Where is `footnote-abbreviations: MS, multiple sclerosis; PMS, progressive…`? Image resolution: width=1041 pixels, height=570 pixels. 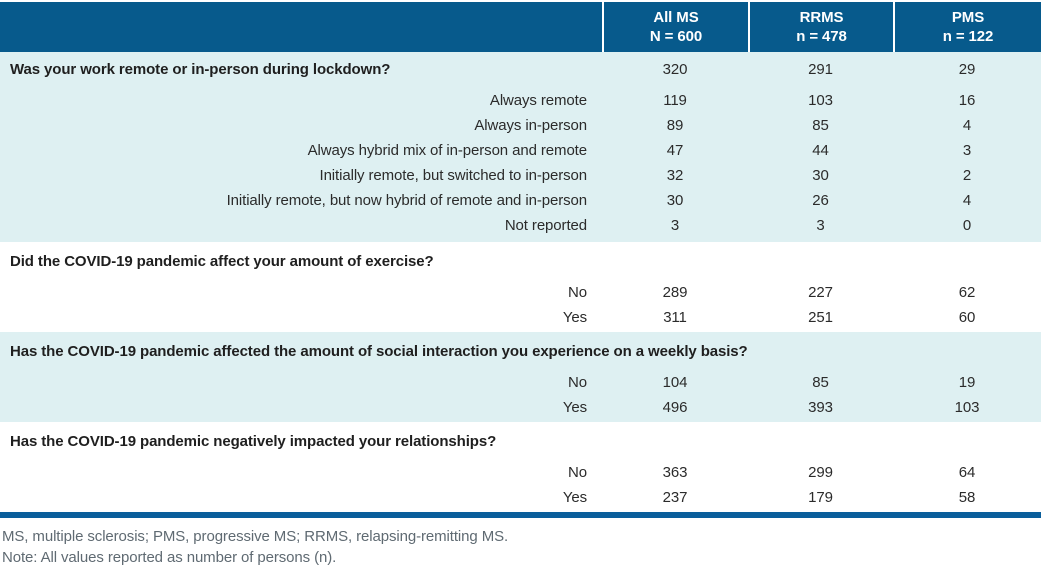
footnote-abbreviations: MS, multiple sclerosis; PMS, progressive… is located at coordinates (255, 536).